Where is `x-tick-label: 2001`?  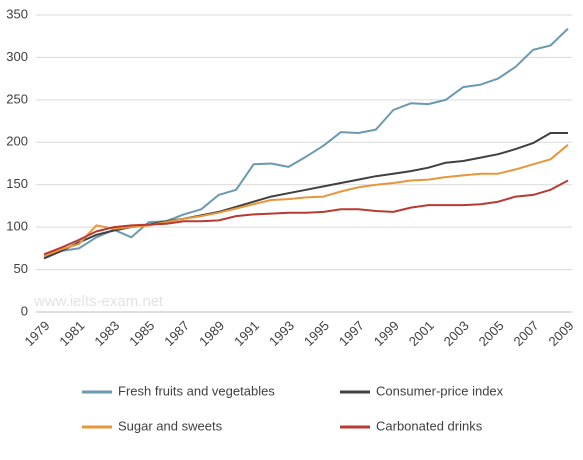 x-tick-label: 2001 is located at coordinates (421, 333).